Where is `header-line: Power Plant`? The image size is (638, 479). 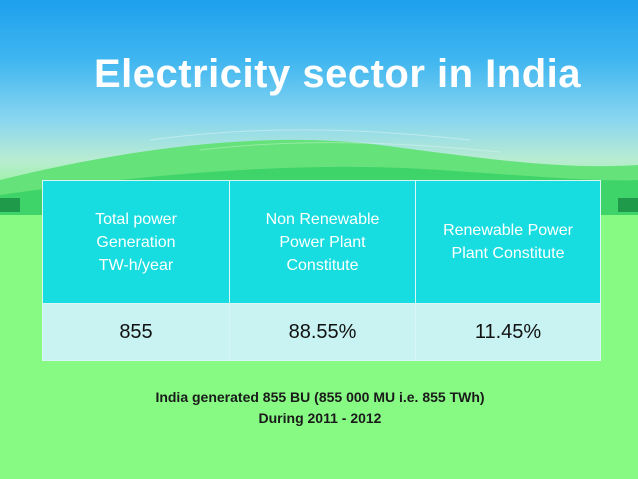
header-line: Power Plant is located at coordinates (322, 242).